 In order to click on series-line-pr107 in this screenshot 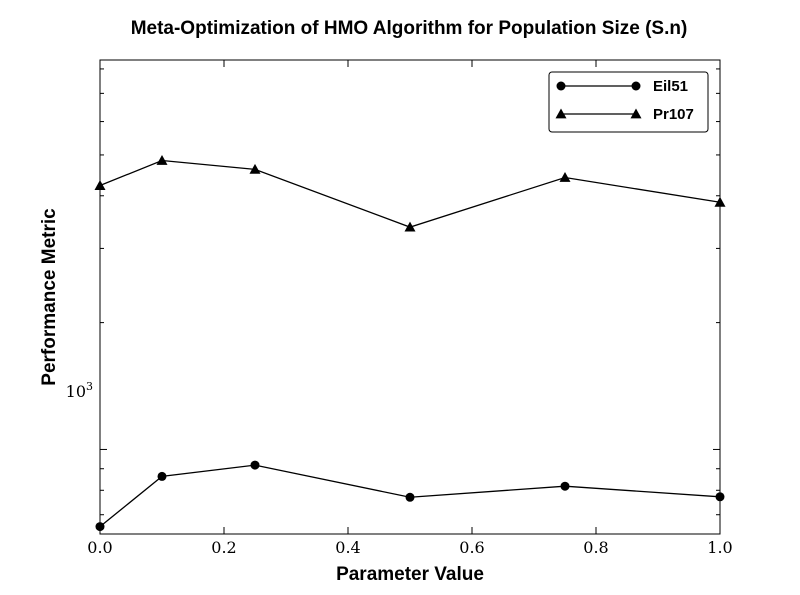, I will do `click(410, 193)`.